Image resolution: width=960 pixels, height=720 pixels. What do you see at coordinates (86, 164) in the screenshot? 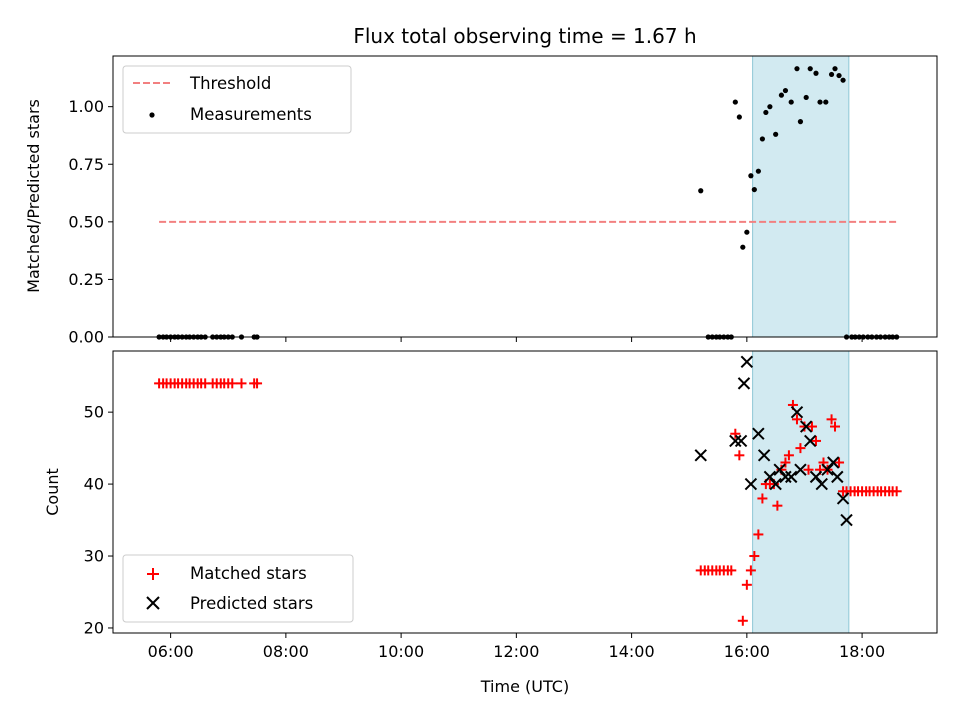
I see `top-y-tick-label: 0.75` at bounding box center [86, 164].